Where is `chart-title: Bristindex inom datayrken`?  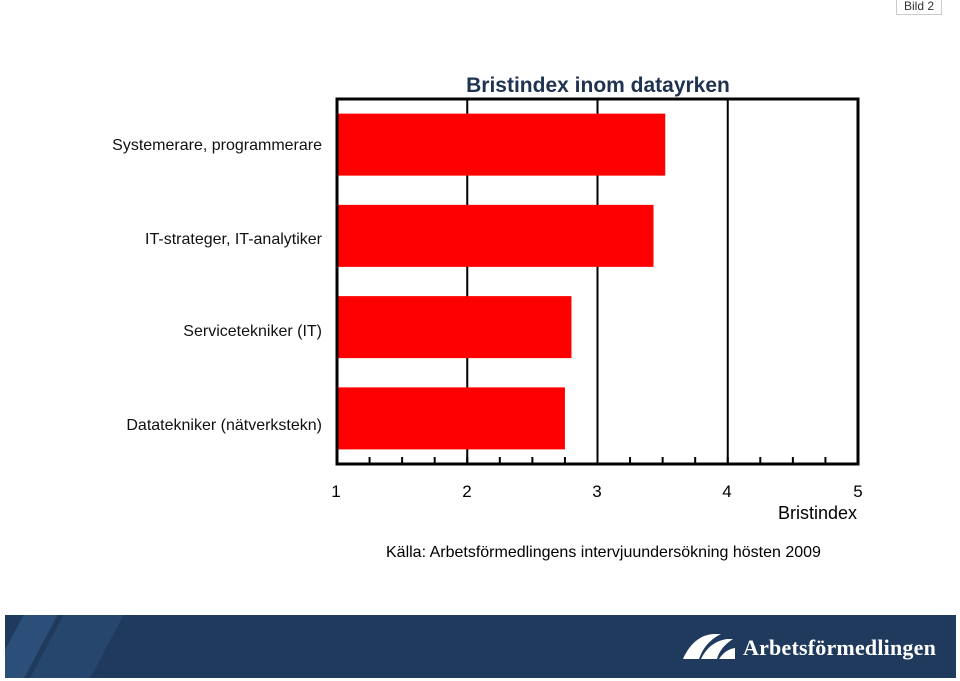 chart-title: Bristindex inom datayrken is located at coordinates (598, 85).